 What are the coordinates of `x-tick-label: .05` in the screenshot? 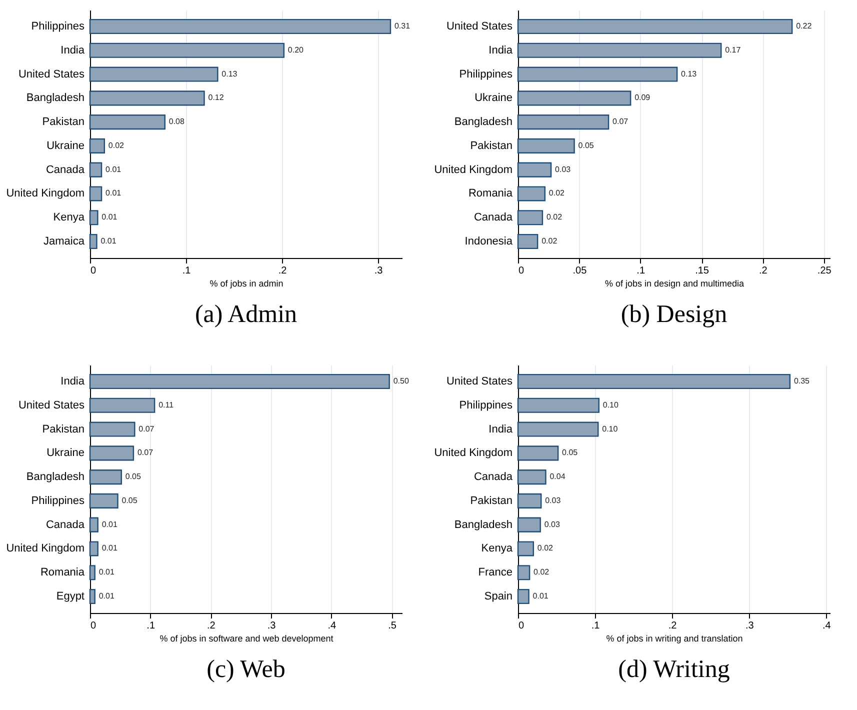 It's located at (580, 271).